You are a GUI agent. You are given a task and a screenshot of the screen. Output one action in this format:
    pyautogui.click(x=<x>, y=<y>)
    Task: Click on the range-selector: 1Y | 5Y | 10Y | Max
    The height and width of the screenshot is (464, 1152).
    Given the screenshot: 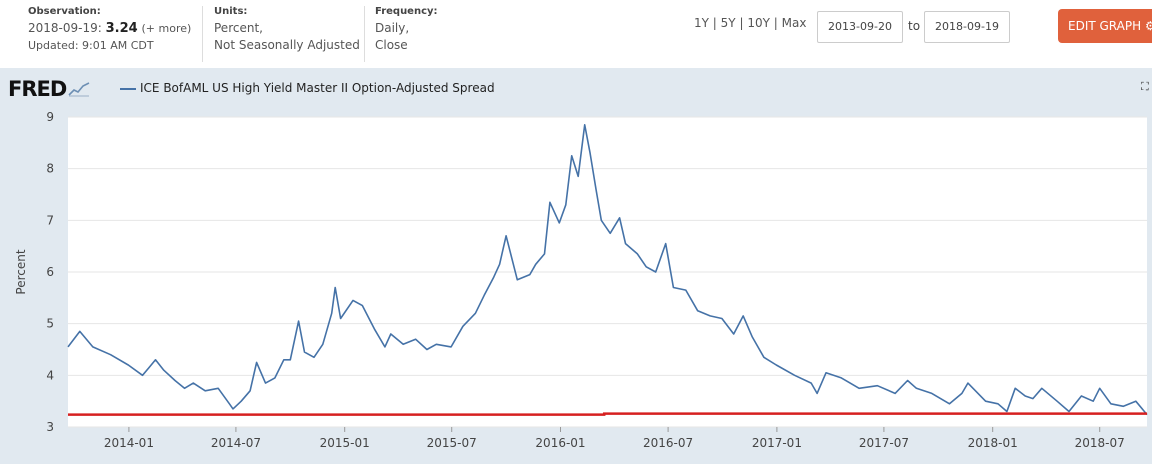 What is the action you would take?
    pyautogui.click(x=750, y=23)
    